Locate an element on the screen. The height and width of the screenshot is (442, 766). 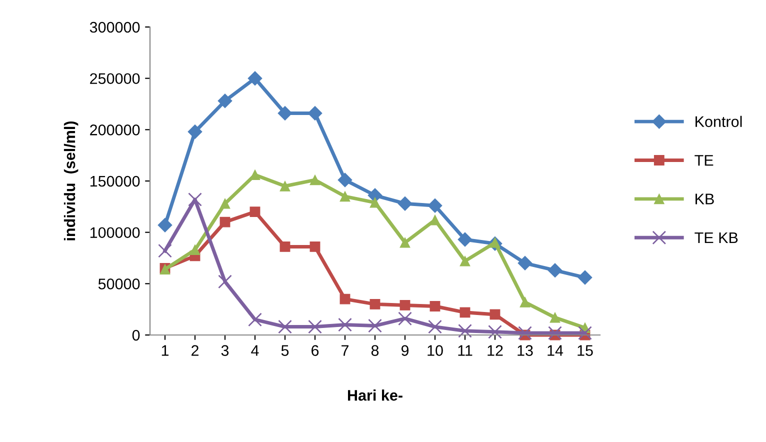
x-tick-label: 1 is located at coordinates (165, 350).